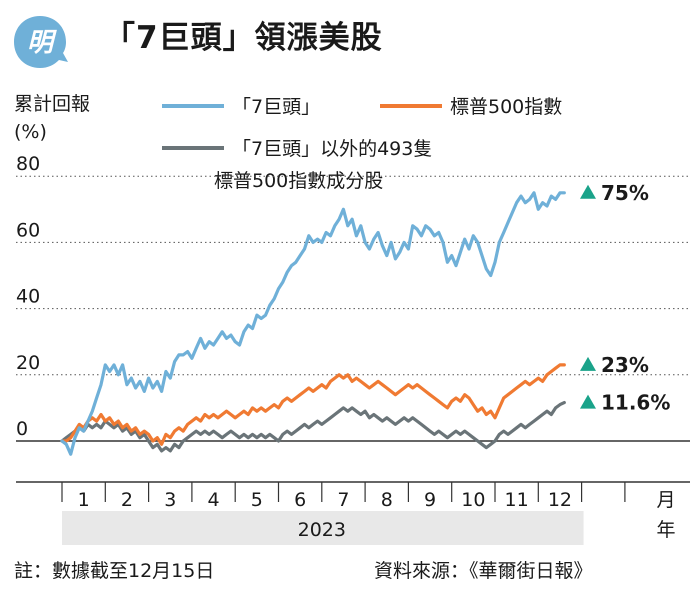 The image size is (700, 601). I want to click on x-tick-label-5: 5, so click(257, 500).